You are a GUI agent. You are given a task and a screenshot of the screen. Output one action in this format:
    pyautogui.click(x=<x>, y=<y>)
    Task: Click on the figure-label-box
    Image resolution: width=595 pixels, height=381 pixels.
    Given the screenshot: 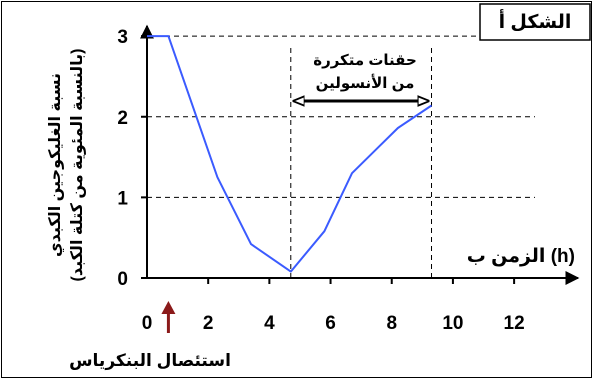 What is the action you would take?
    pyautogui.click(x=535, y=22)
    